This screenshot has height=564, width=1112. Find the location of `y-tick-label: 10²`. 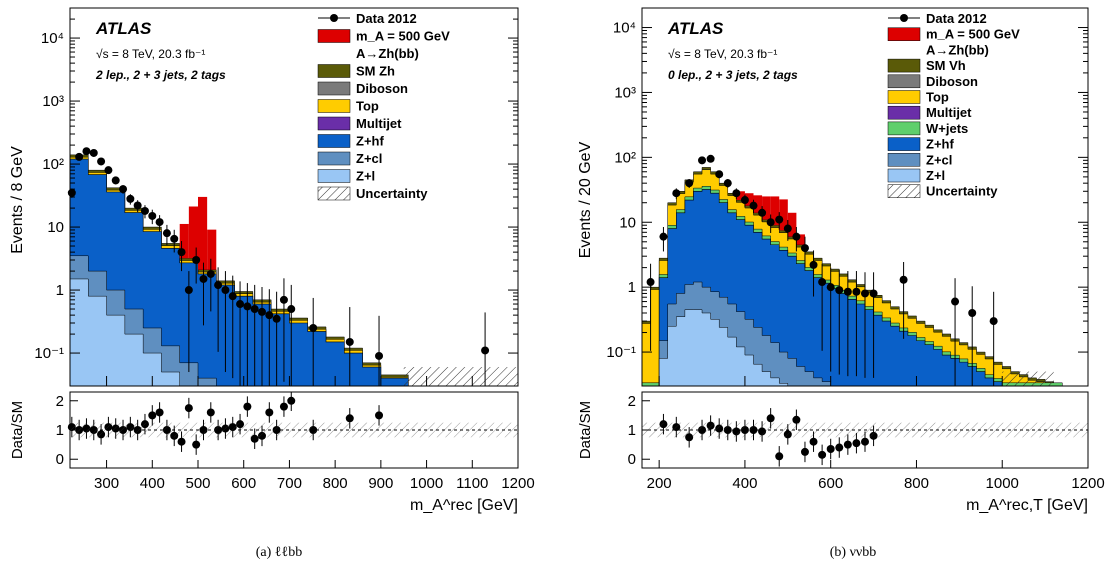

y-tick-label: 10² is located at coordinates (625, 157).